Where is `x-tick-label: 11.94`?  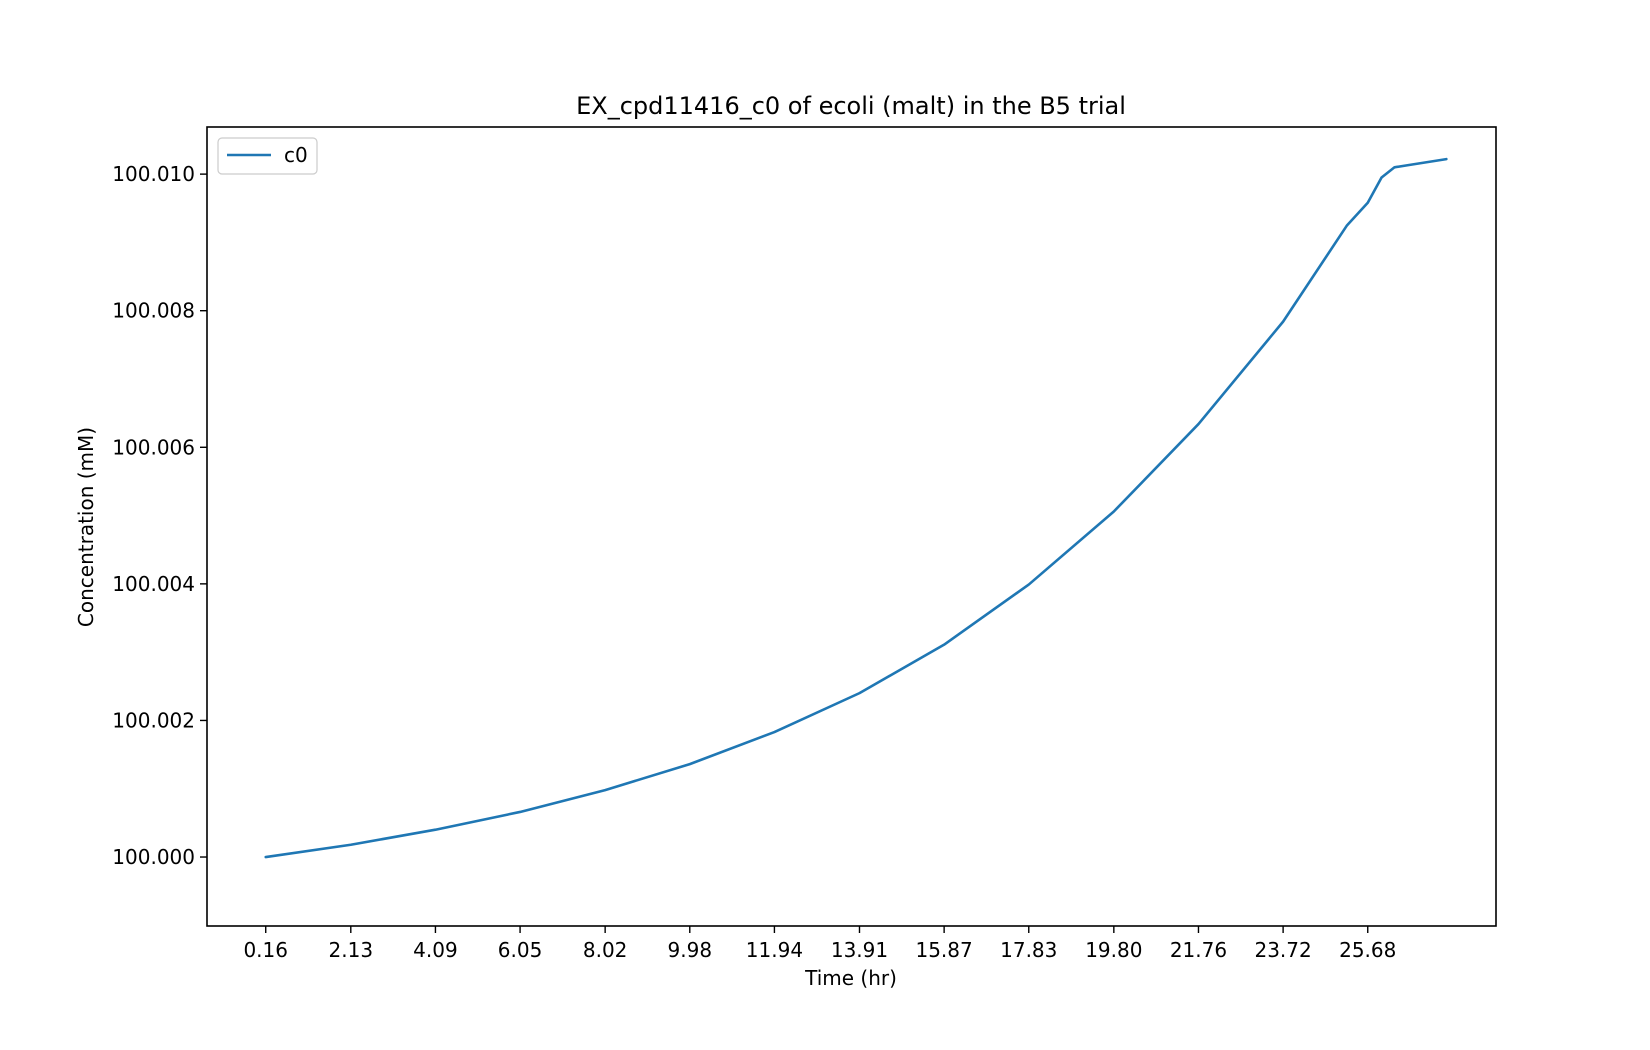 x-tick-label: 11.94 is located at coordinates (774, 950).